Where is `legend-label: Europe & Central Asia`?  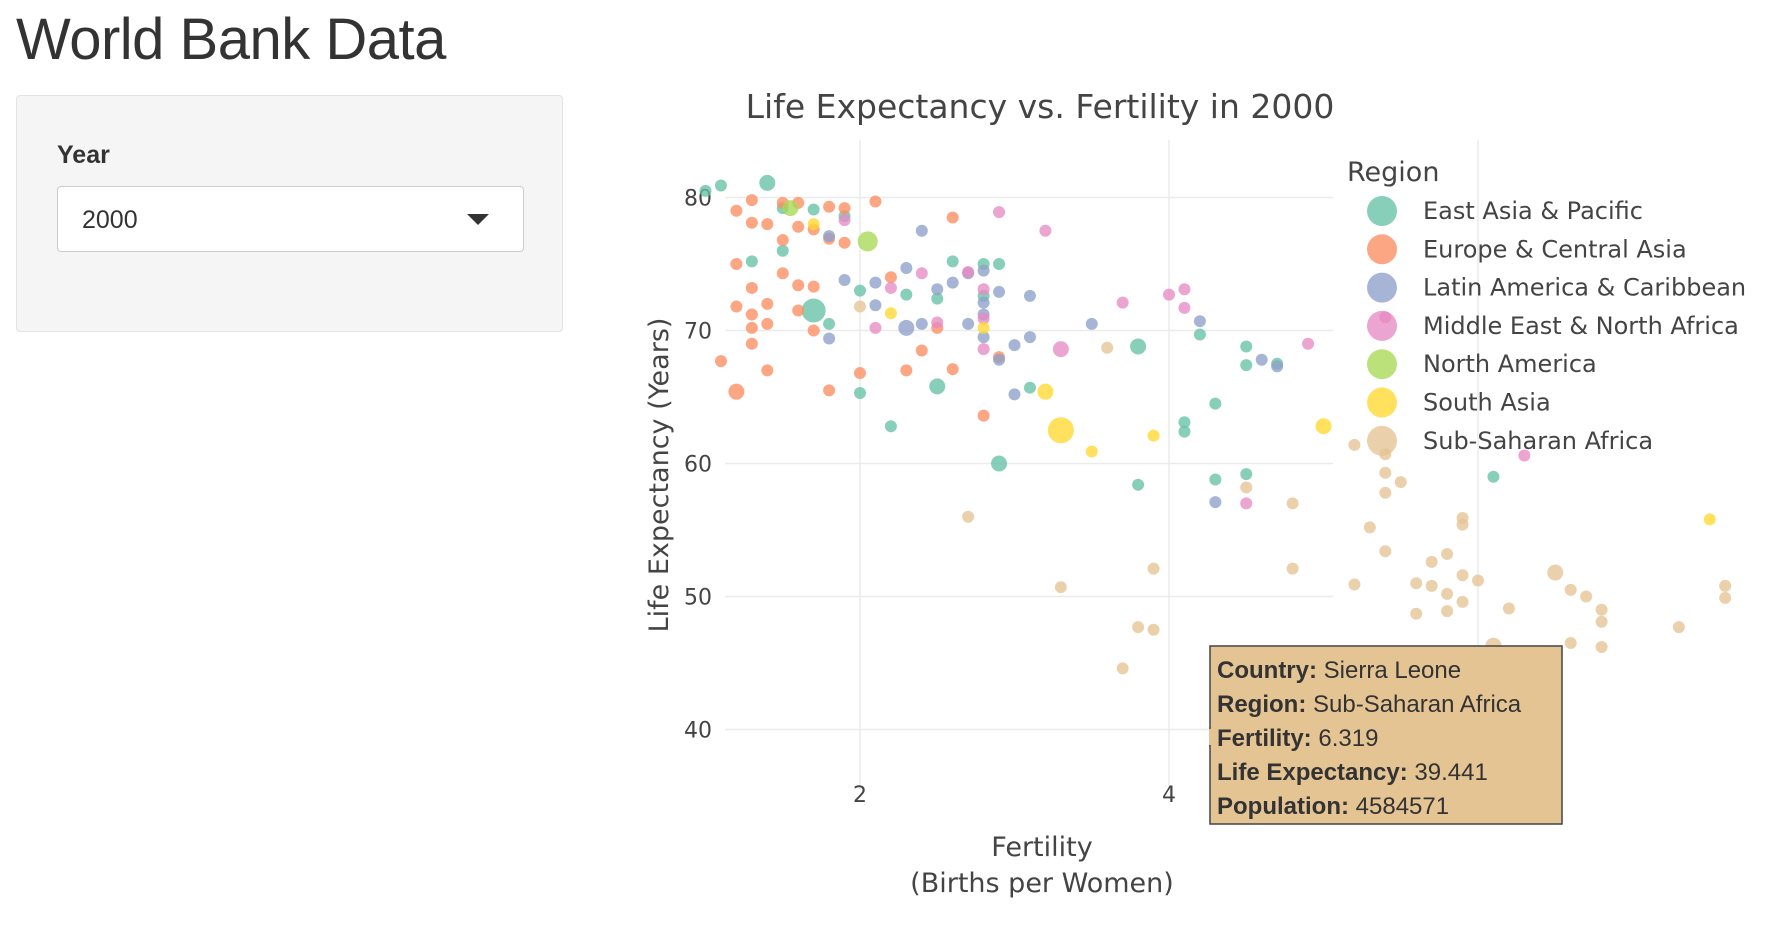 legend-label: Europe & Central Asia is located at coordinates (1555, 249).